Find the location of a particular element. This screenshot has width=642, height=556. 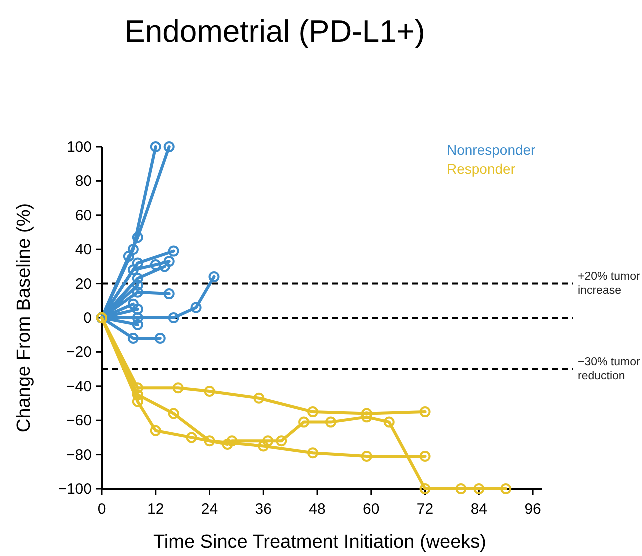

y-tick-label: −20 is located at coordinates (79, 353).